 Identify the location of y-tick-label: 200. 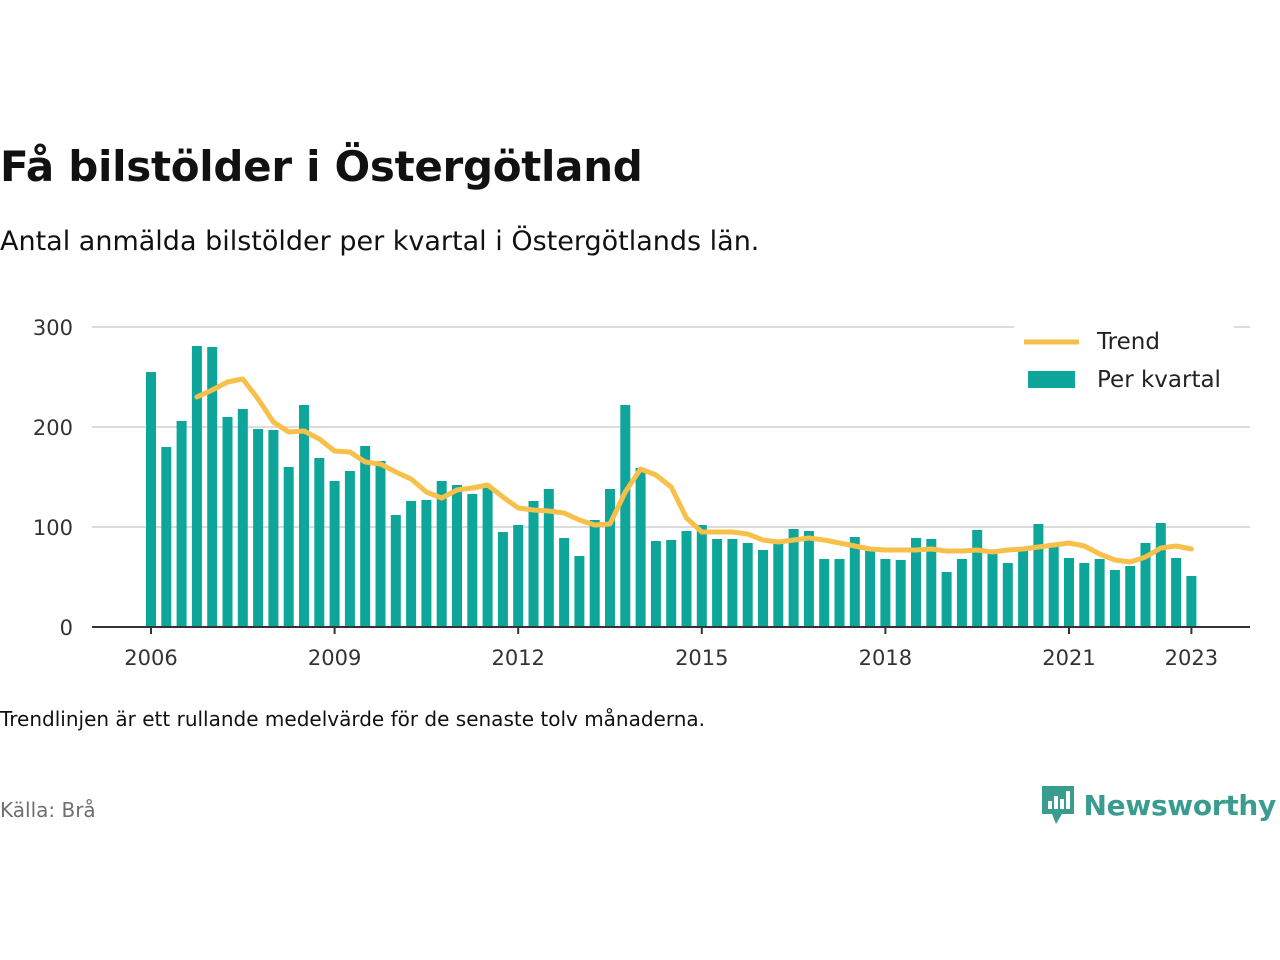
(53, 428).